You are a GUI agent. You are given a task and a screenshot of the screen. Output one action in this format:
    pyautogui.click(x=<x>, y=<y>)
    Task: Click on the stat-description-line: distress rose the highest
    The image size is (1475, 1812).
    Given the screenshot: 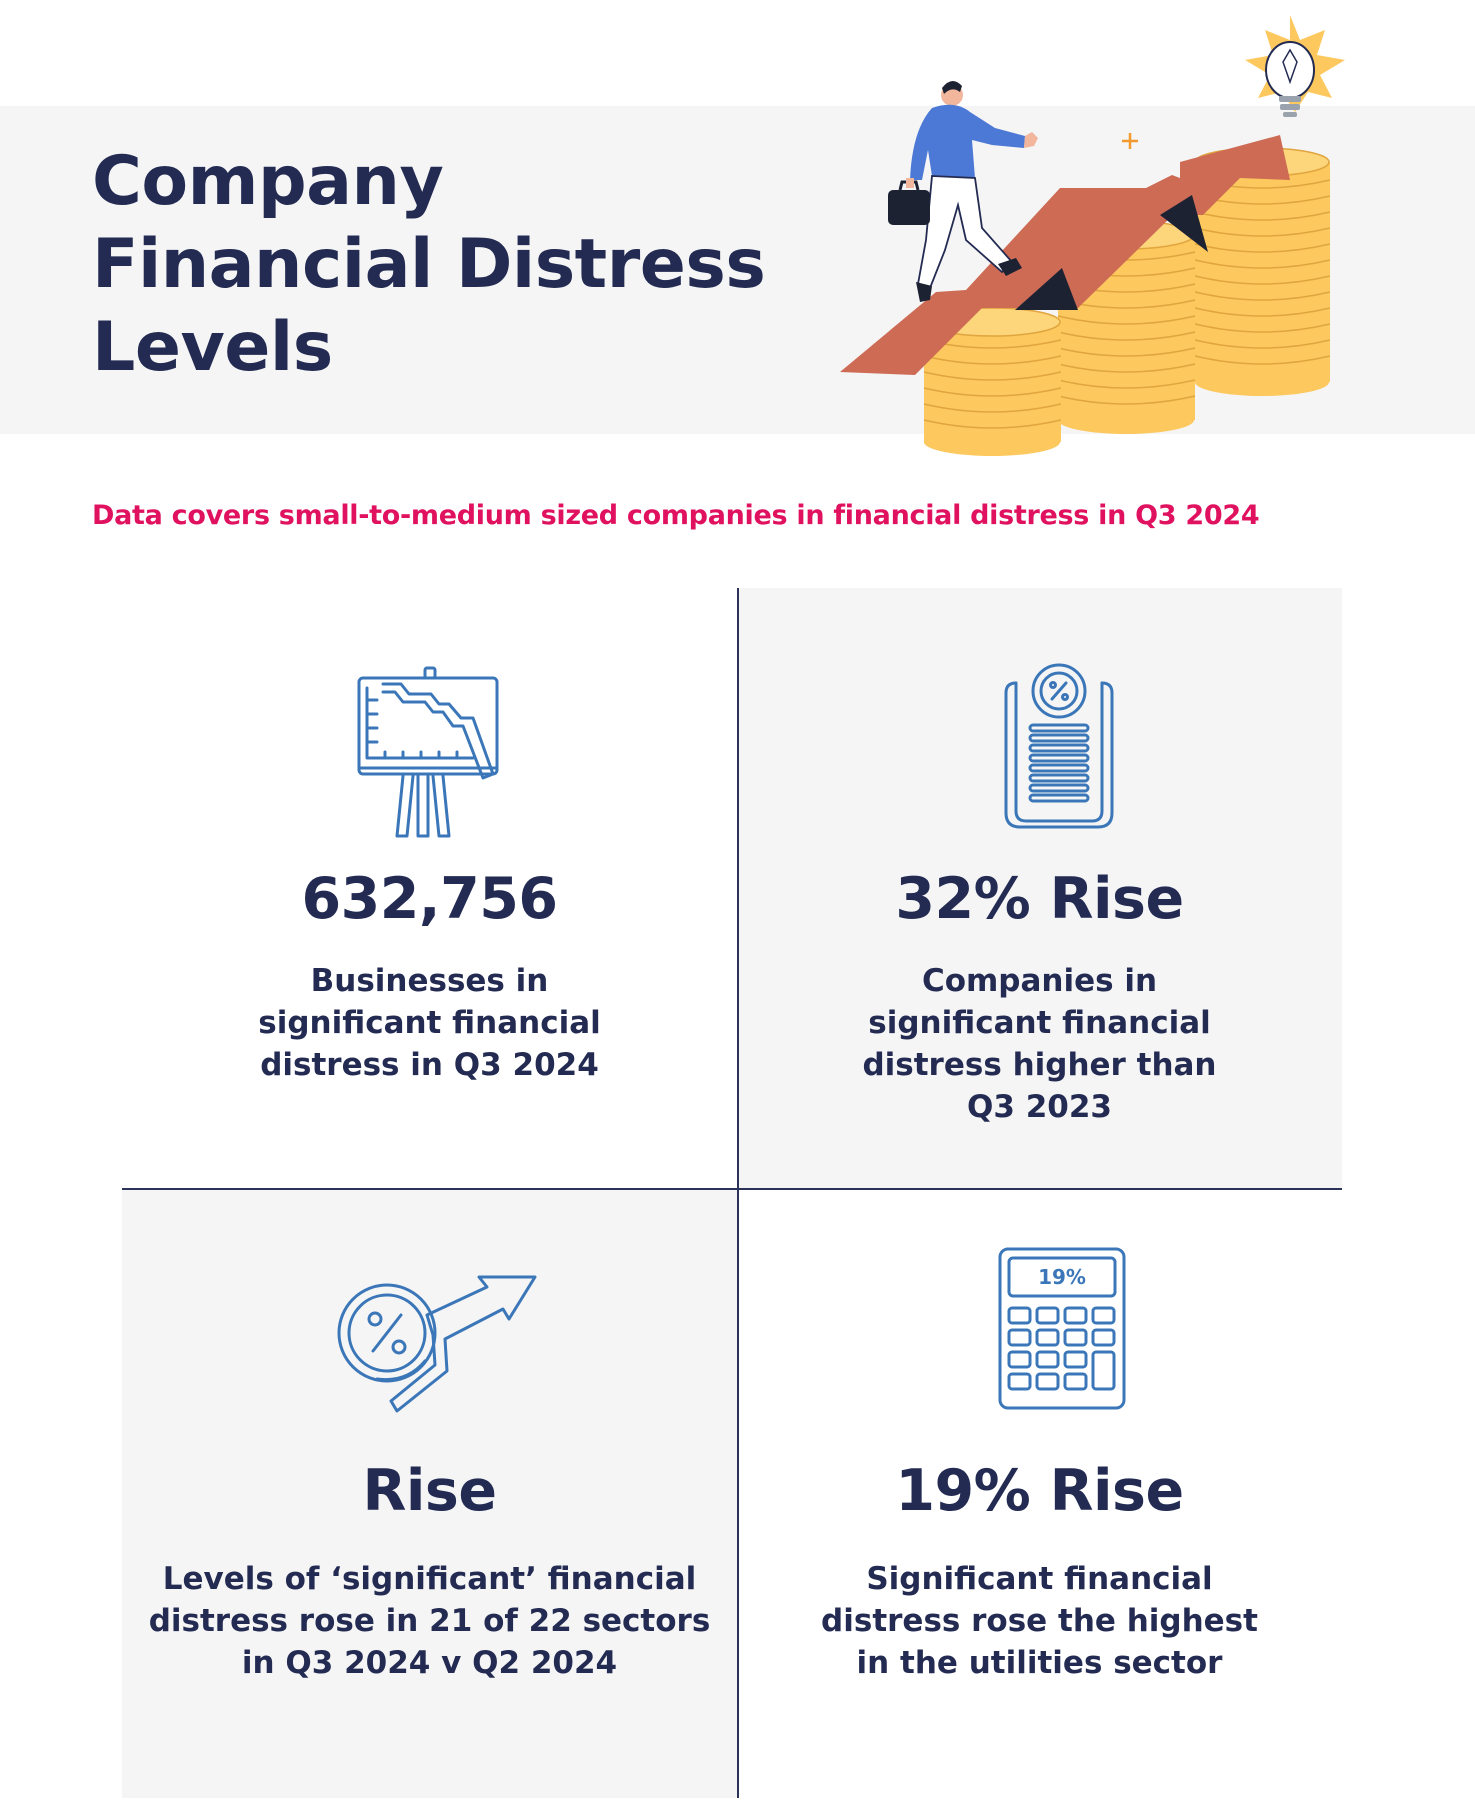 What is the action you would take?
    pyautogui.click(x=1039, y=1621)
    